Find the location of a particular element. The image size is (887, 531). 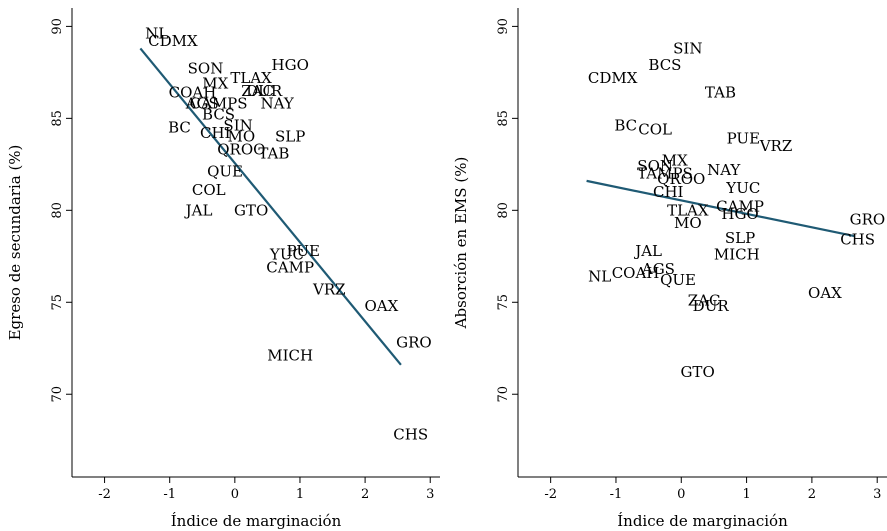

y-axis-title: Absorción en EMS (%) is located at coordinates (461, 243).